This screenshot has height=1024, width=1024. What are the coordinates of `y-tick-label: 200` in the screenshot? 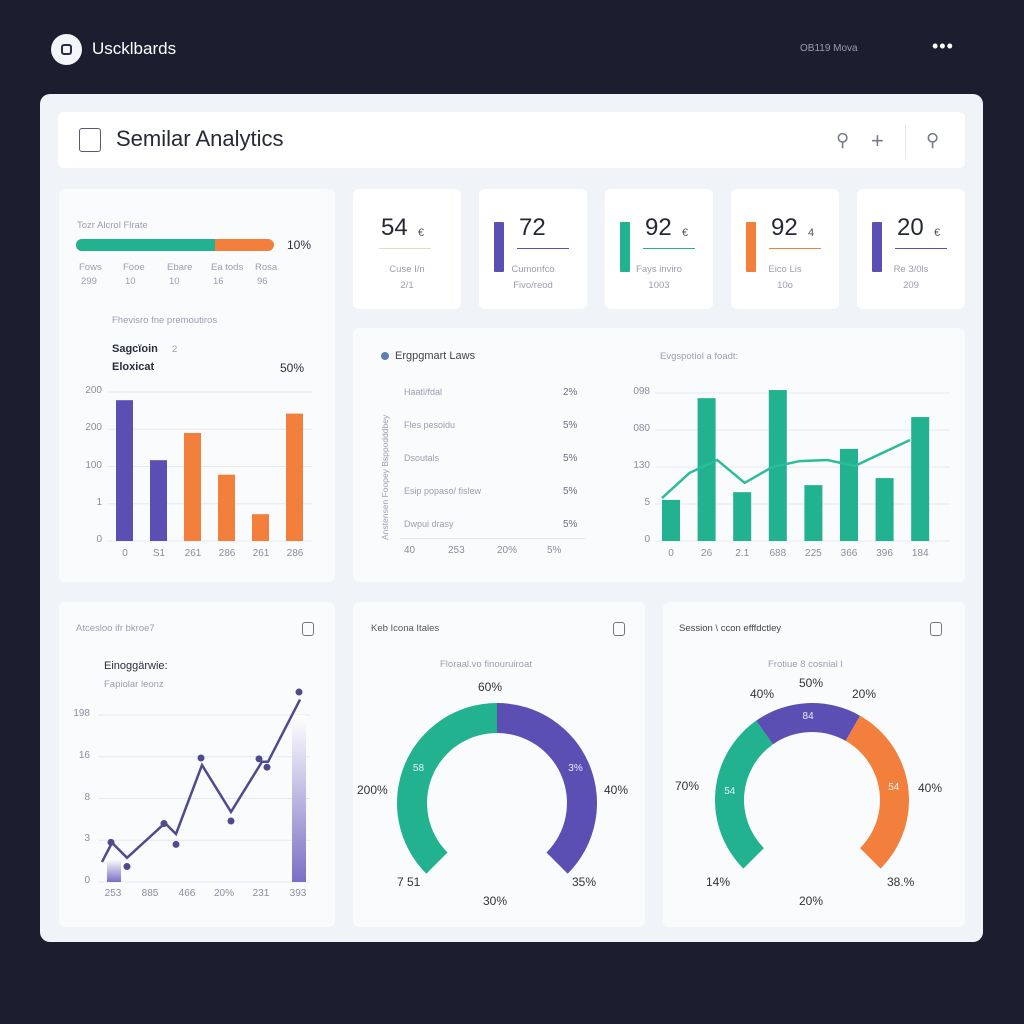 It's located at (93, 390).